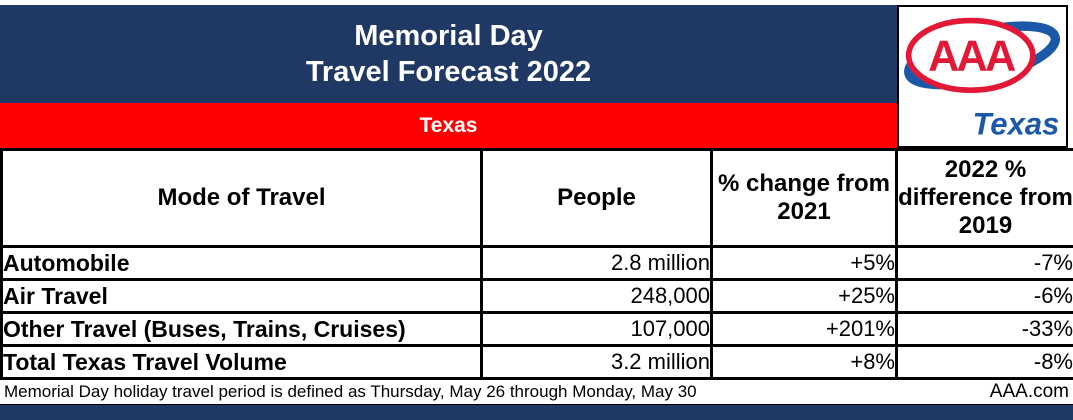 The image size is (1073, 420). I want to click on region-banner: Texas, so click(448, 125).